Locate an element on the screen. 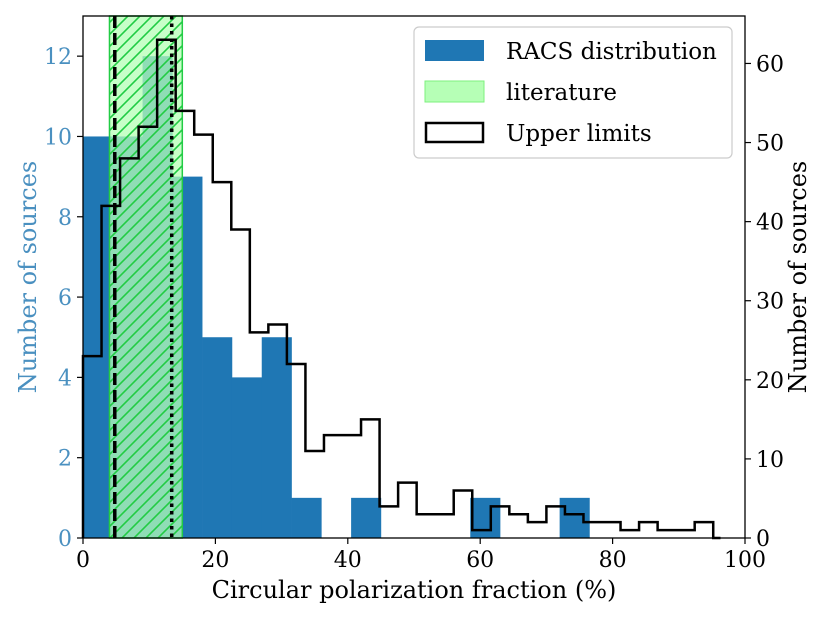  legend-swatch-racs is located at coordinates (454, 50).